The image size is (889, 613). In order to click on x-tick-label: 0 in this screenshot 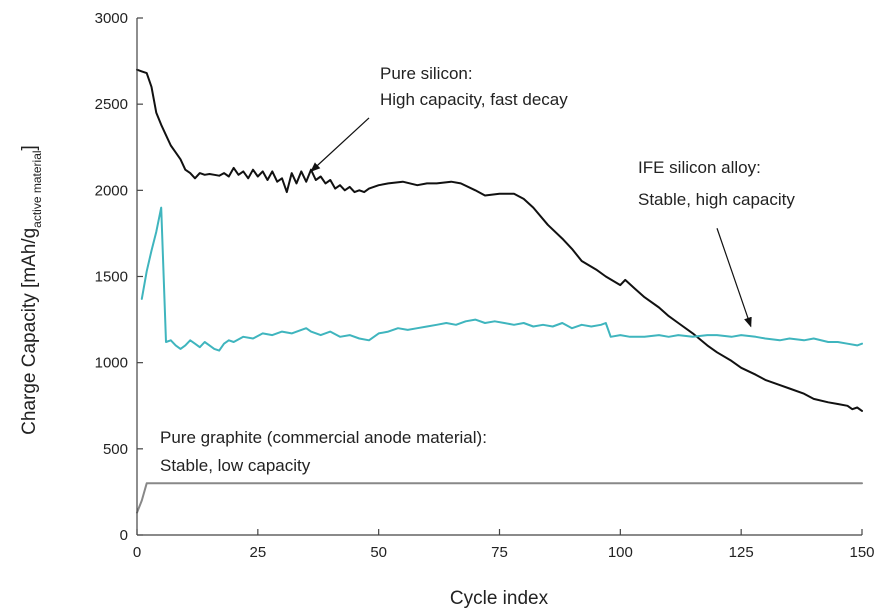, I will do `click(137, 552)`.